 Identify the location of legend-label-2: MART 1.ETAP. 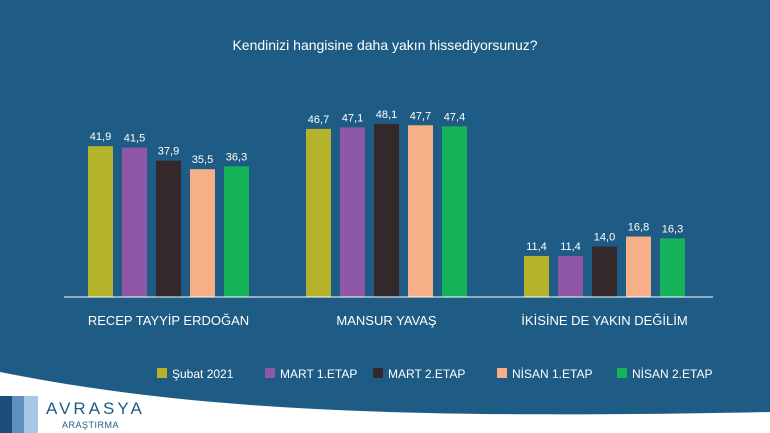
(318, 374).